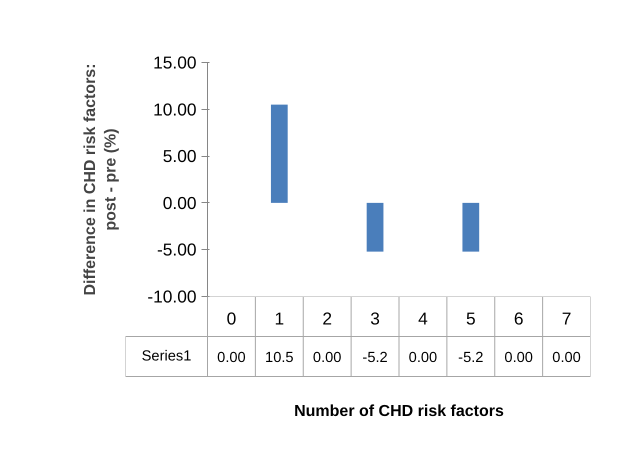  Describe the element at coordinates (327, 318) in the screenshot. I see `x-tick-label: 2` at that location.